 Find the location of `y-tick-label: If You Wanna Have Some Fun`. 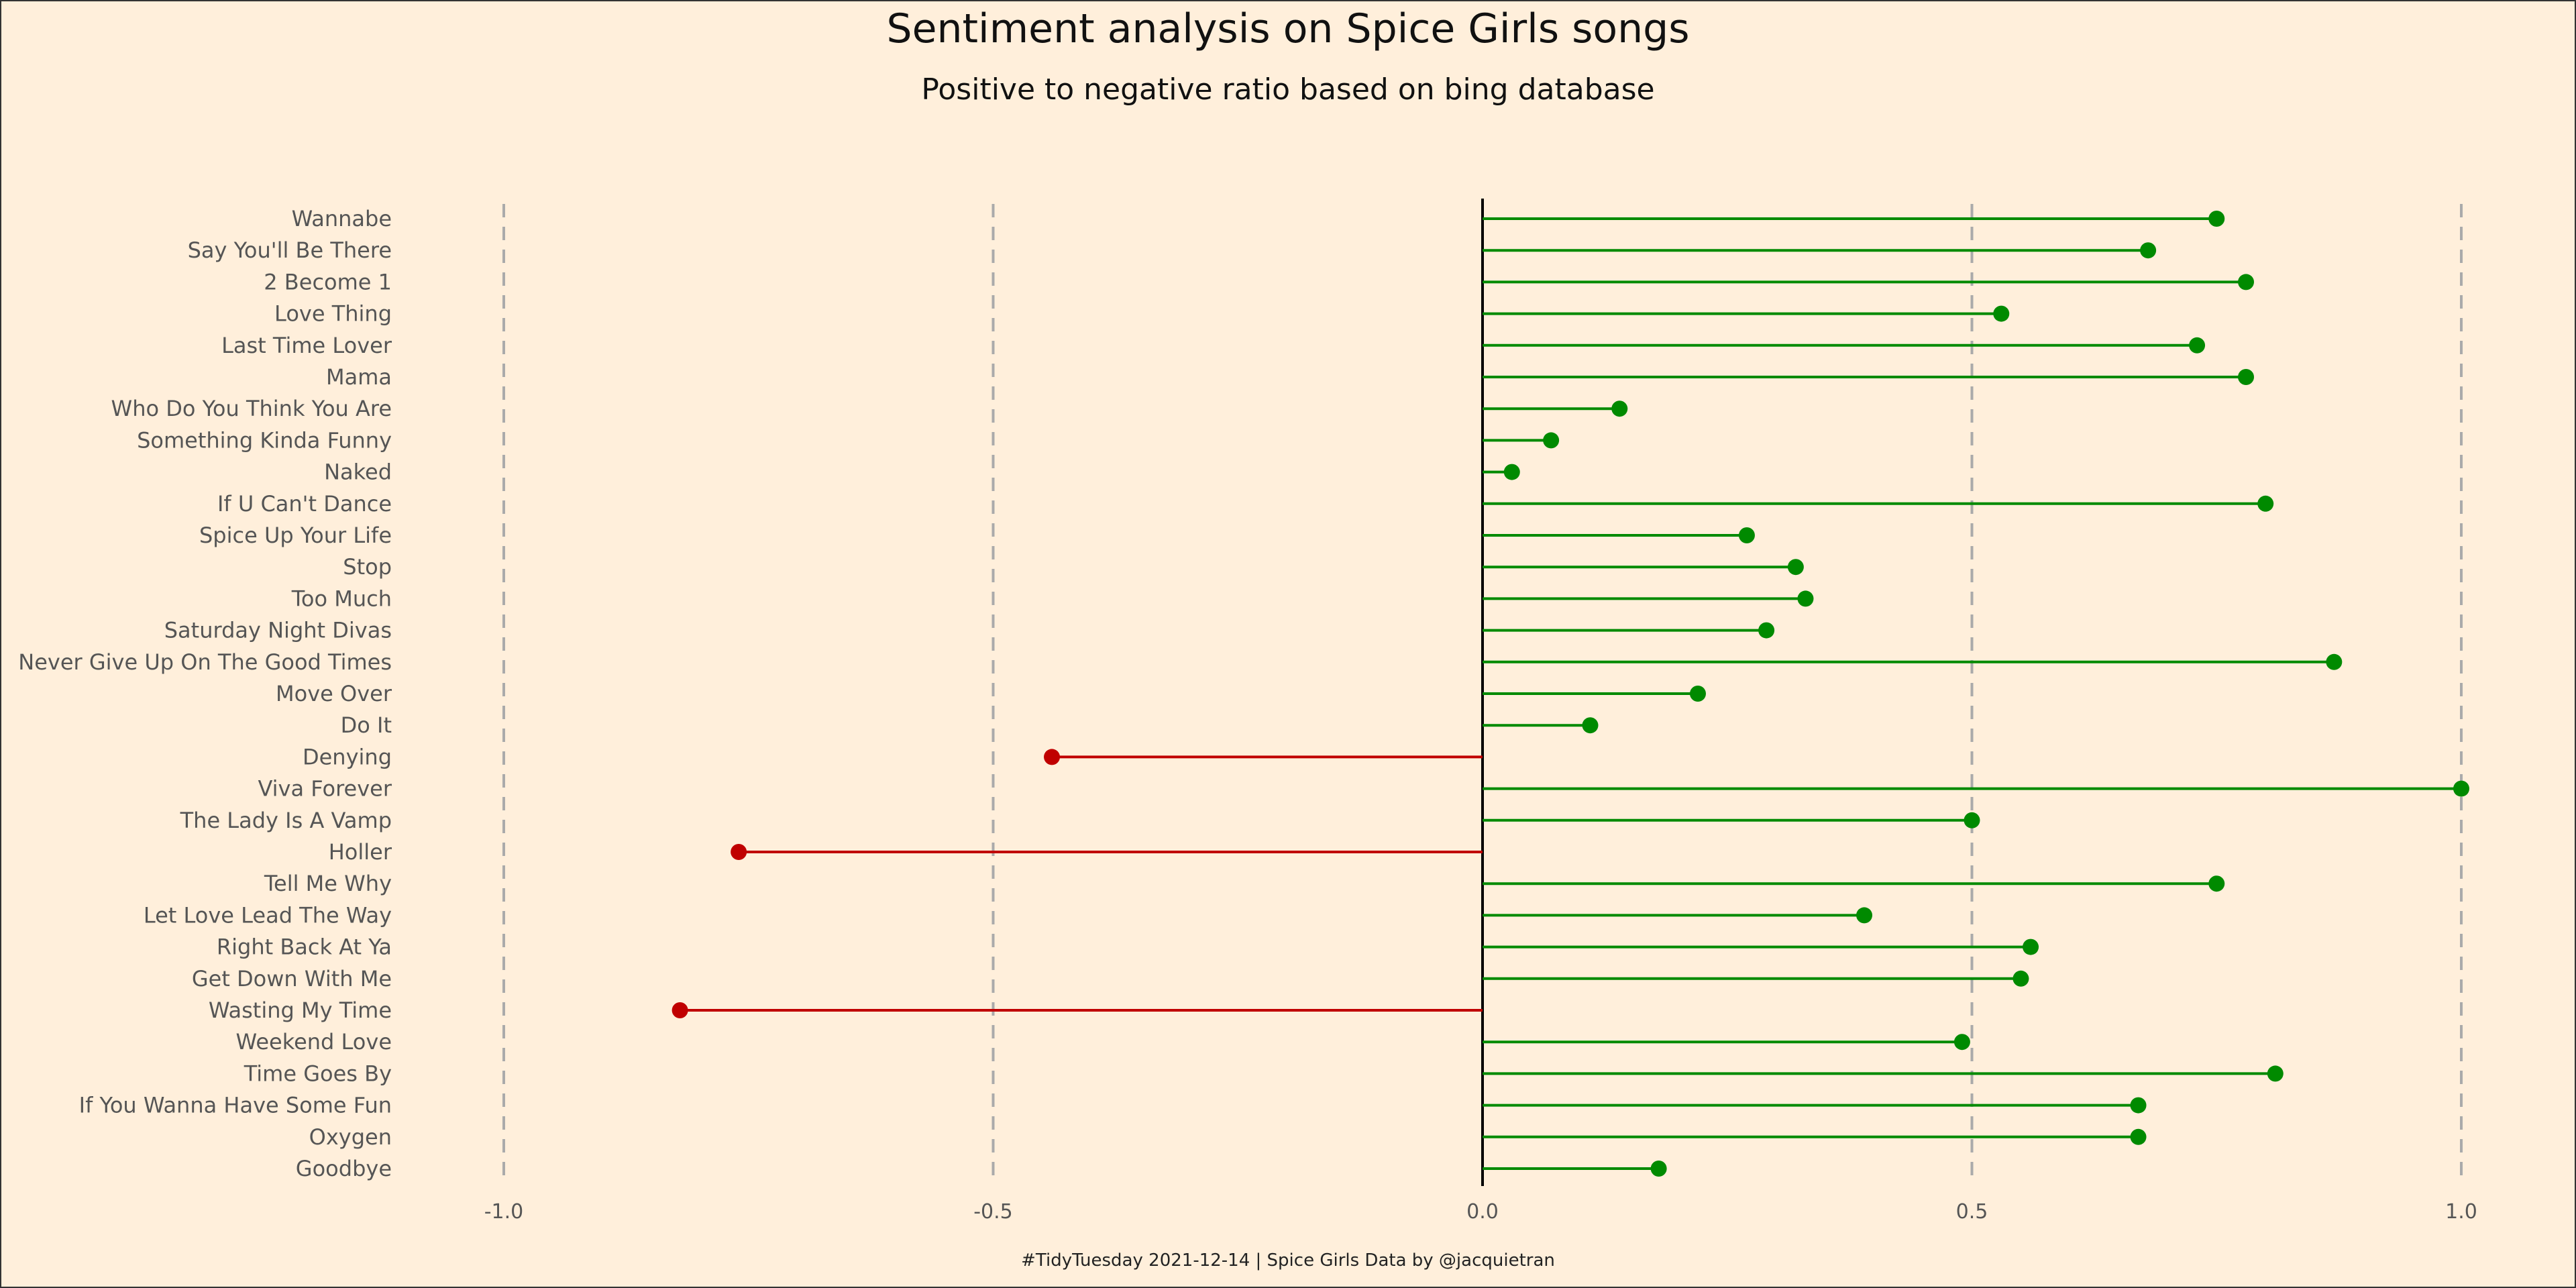

y-tick-label: If You Wanna Have Some Fun is located at coordinates (235, 1105).